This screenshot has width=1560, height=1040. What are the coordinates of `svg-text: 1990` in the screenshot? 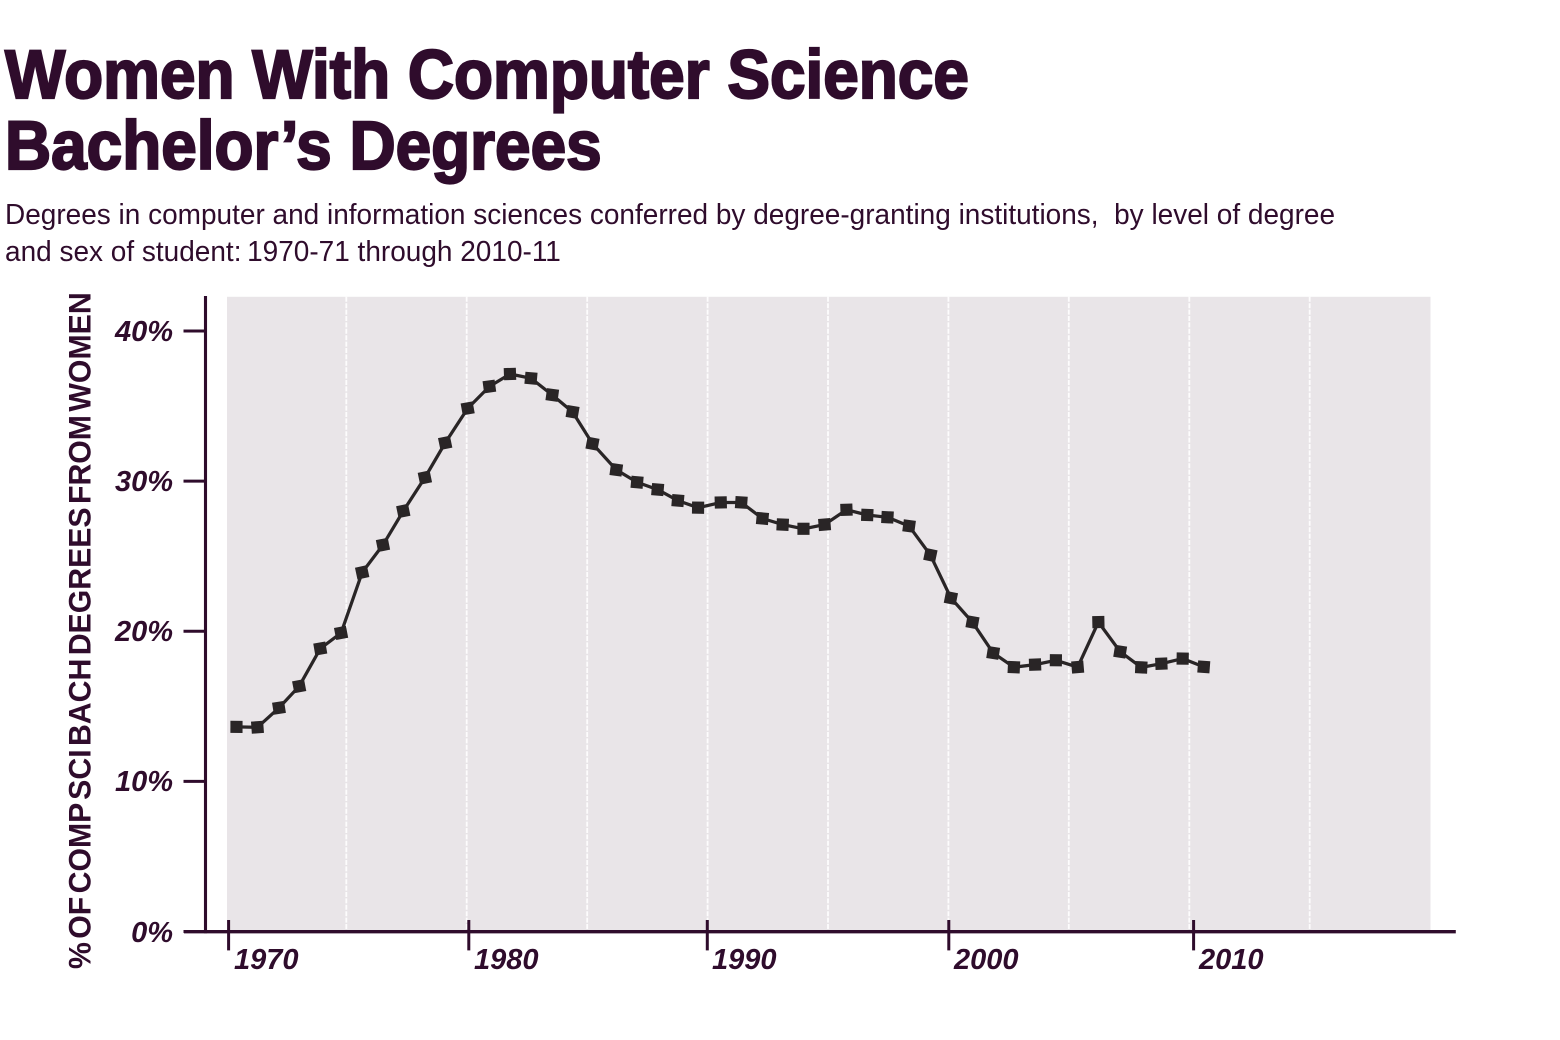 It's located at (744, 960).